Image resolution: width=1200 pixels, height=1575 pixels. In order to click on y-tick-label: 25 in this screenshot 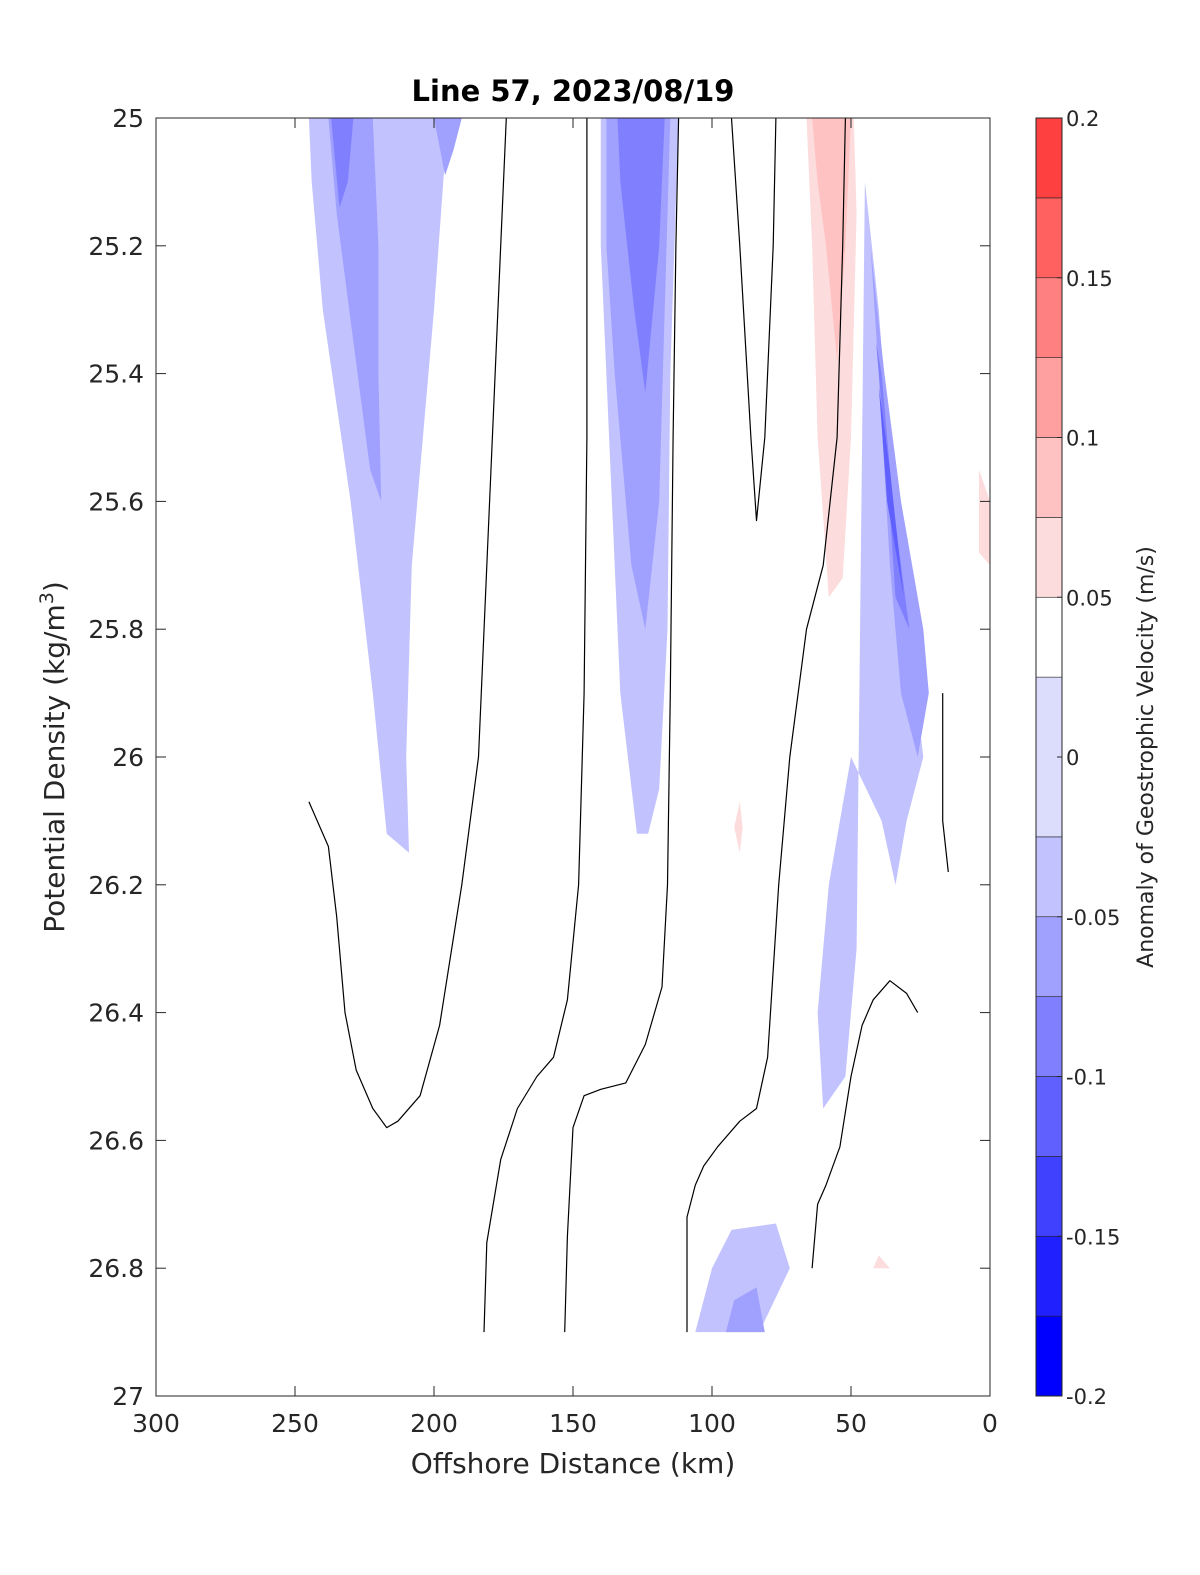, I will do `click(128, 118)`.